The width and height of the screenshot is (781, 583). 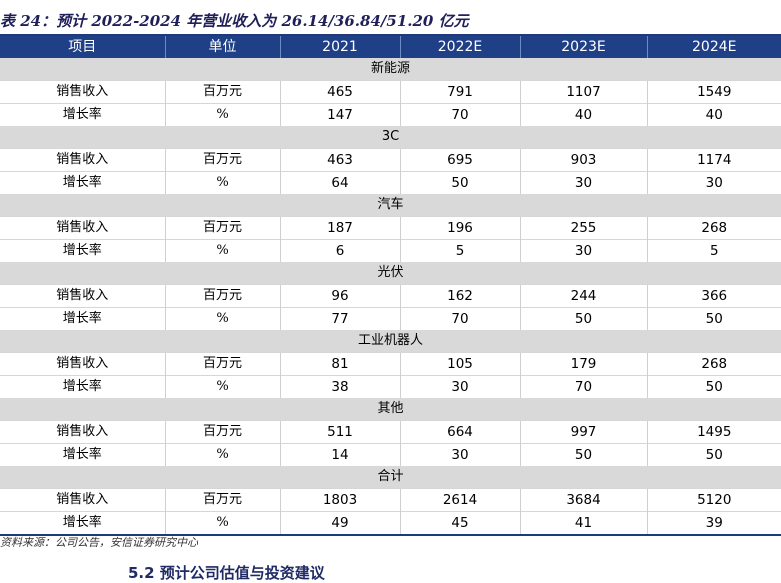 What do you see at coordinates (459, 296) in the screenshot?
I see `value-cell: 162` at bounding box center [459, 296].